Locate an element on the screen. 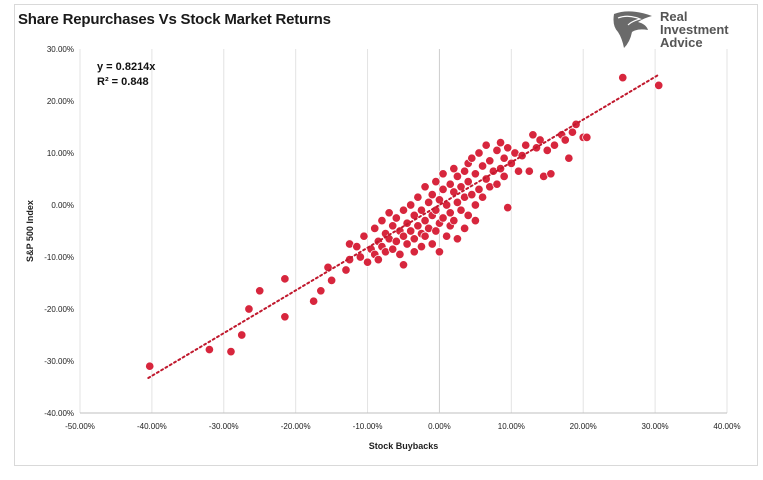 The image size is (763, 480). y-tick-label: 10.00% is located at coordinates (60, 153).